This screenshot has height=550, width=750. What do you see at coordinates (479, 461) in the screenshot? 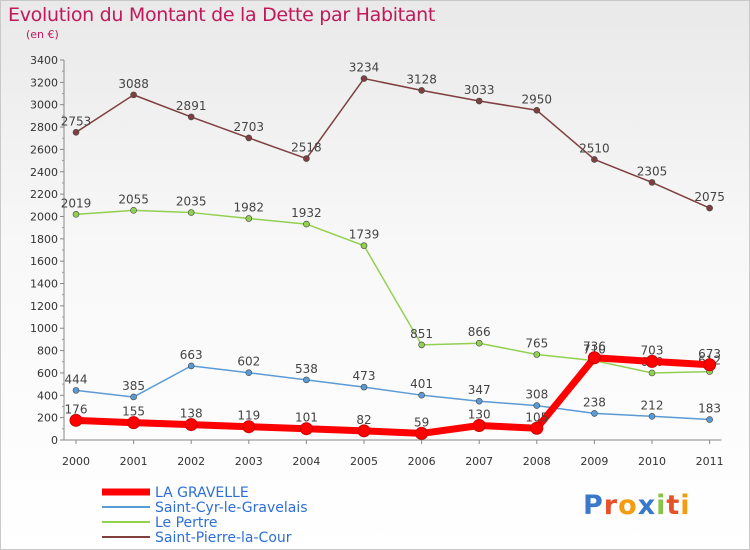
I see `x-tick-label: 2007` at bounding box center [479, 461].